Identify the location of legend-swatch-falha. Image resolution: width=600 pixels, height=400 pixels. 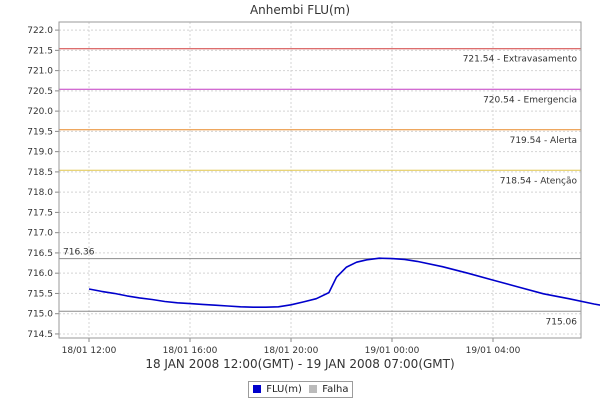
(313, 389).